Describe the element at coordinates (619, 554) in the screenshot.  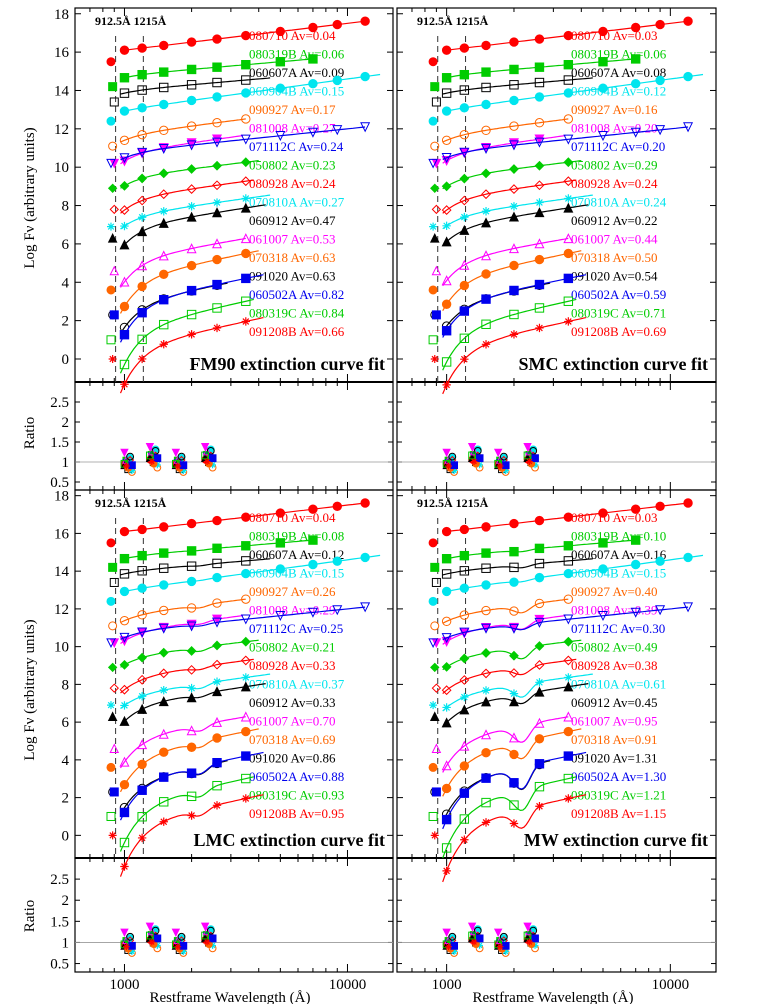
I see `legend-label: 060607A Av=0.16` at that location.